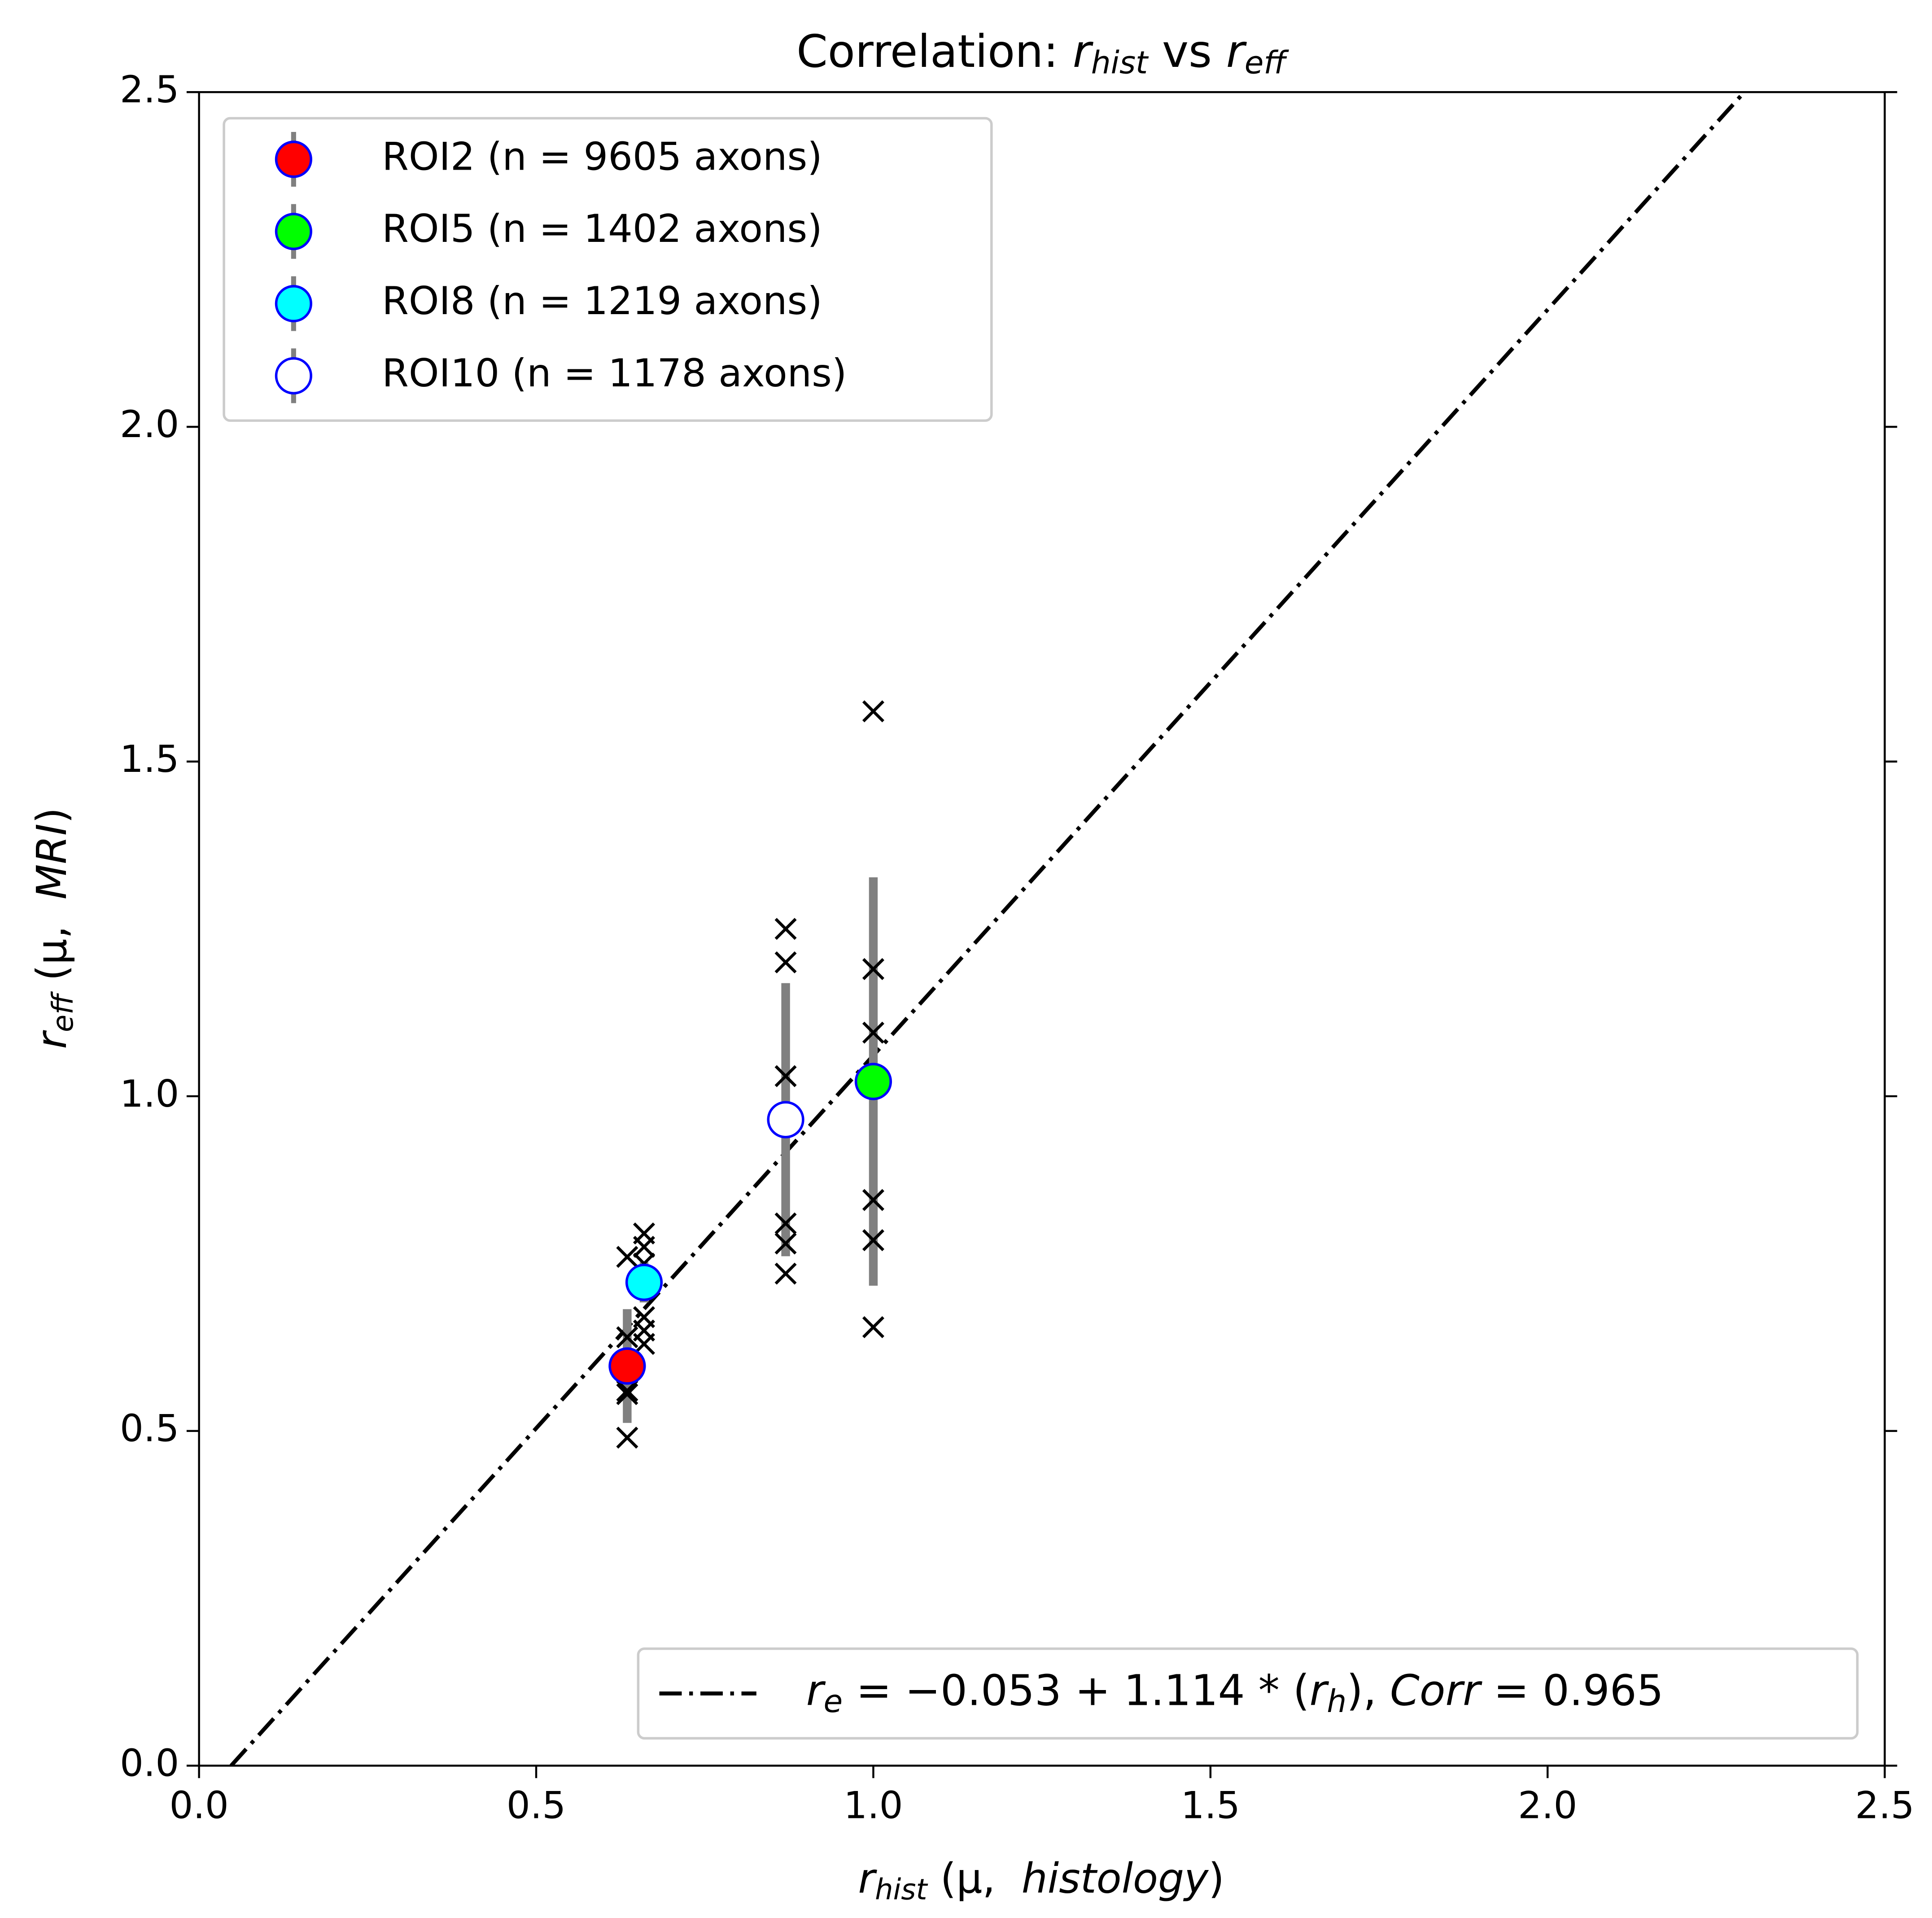 This screenshot has width=1932, height=1918. What do you see at coordinates (935, 51) in the screenshot?
I see `title-text: Correlation:` at bounding box center [935, 51].